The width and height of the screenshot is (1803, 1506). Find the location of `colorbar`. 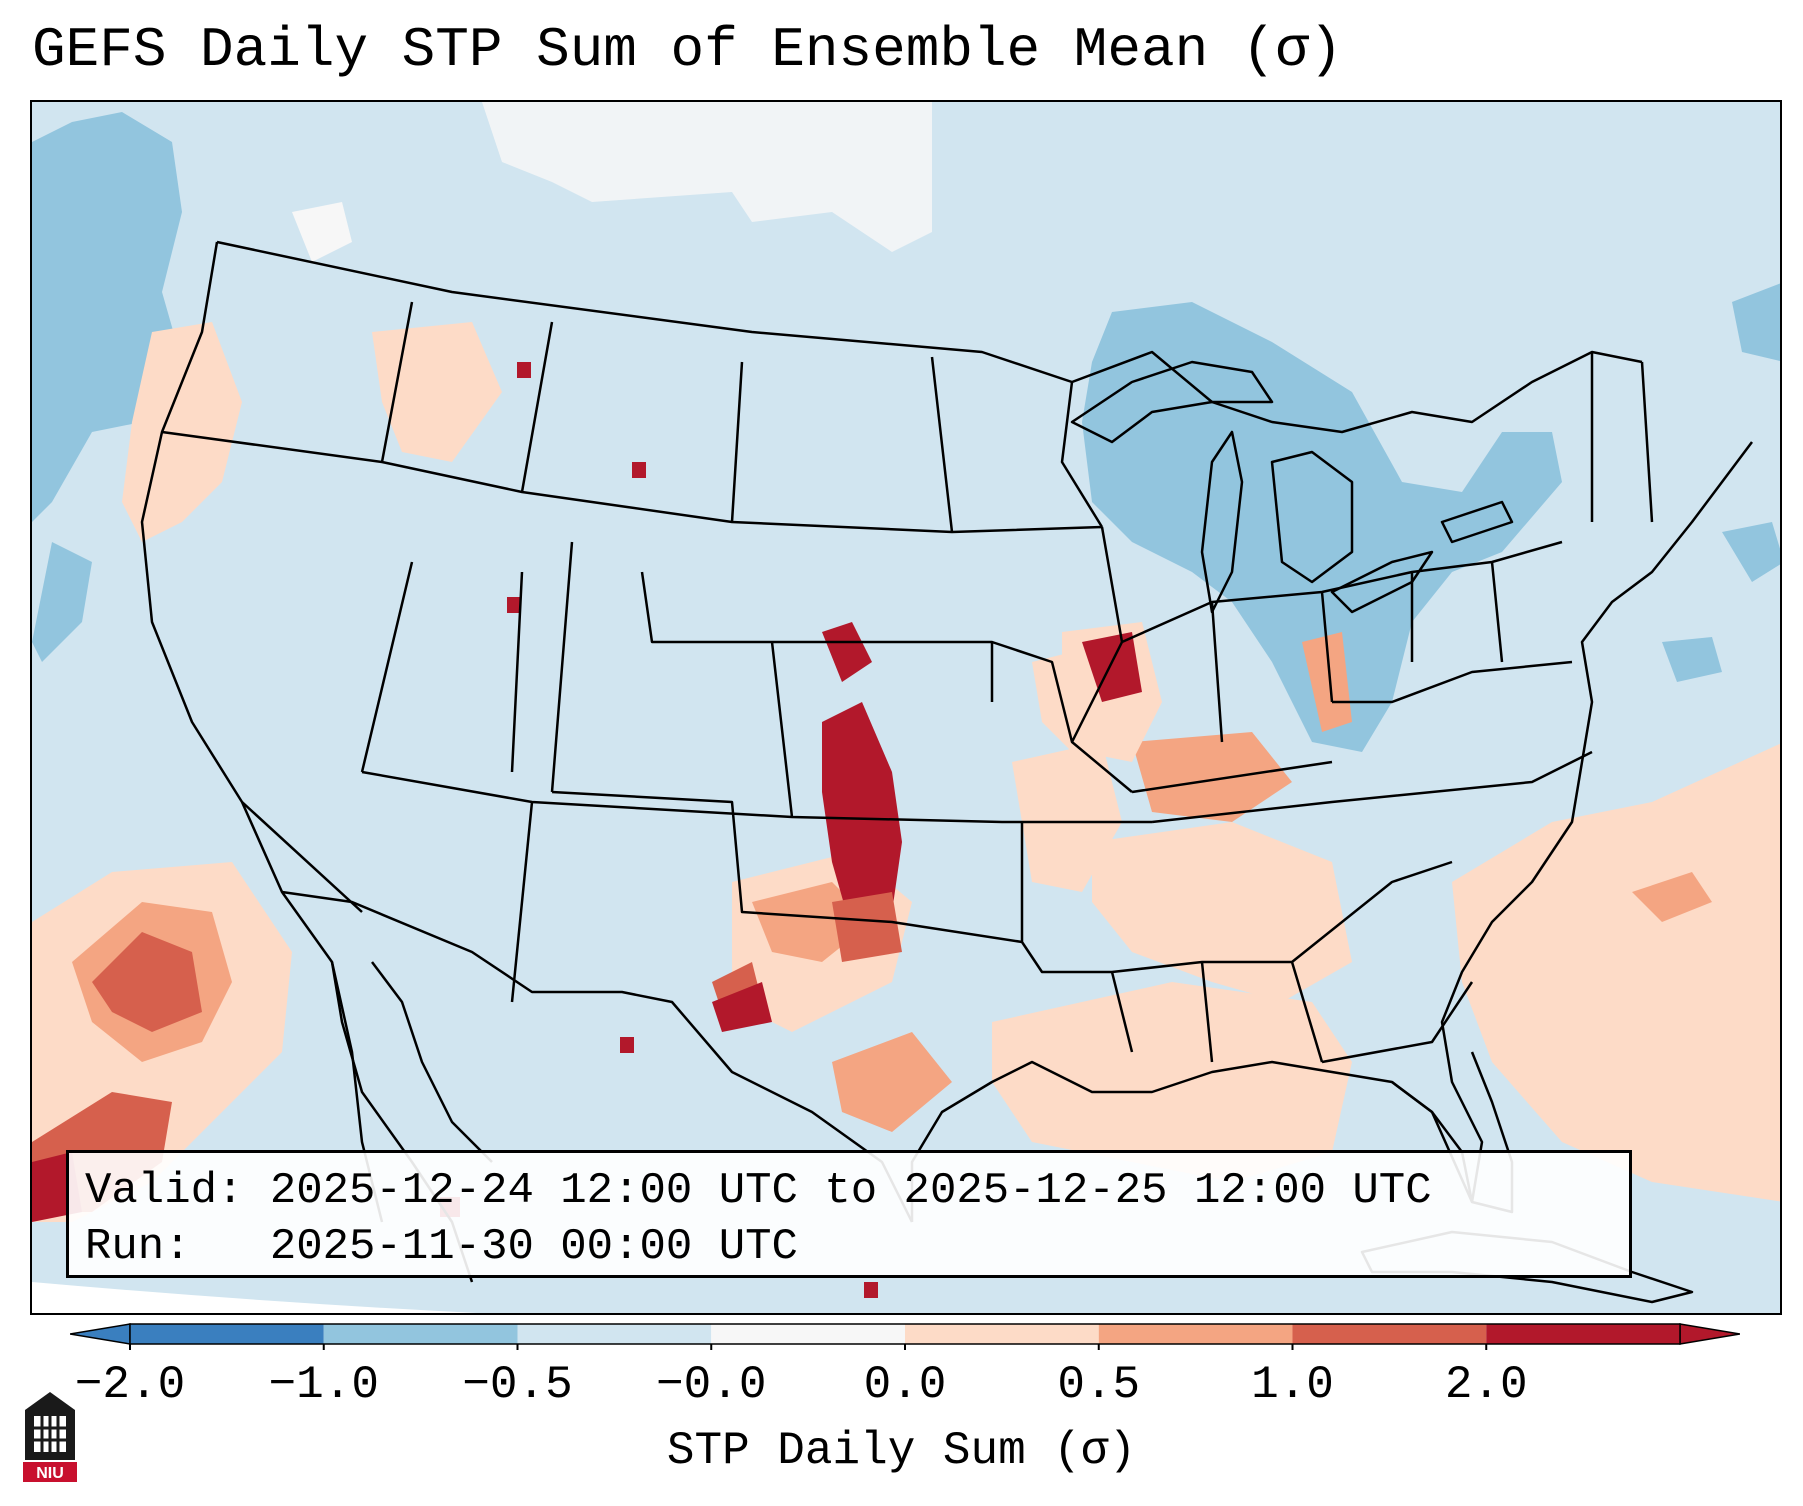

colorbar is located at coordinates (905, 1336).